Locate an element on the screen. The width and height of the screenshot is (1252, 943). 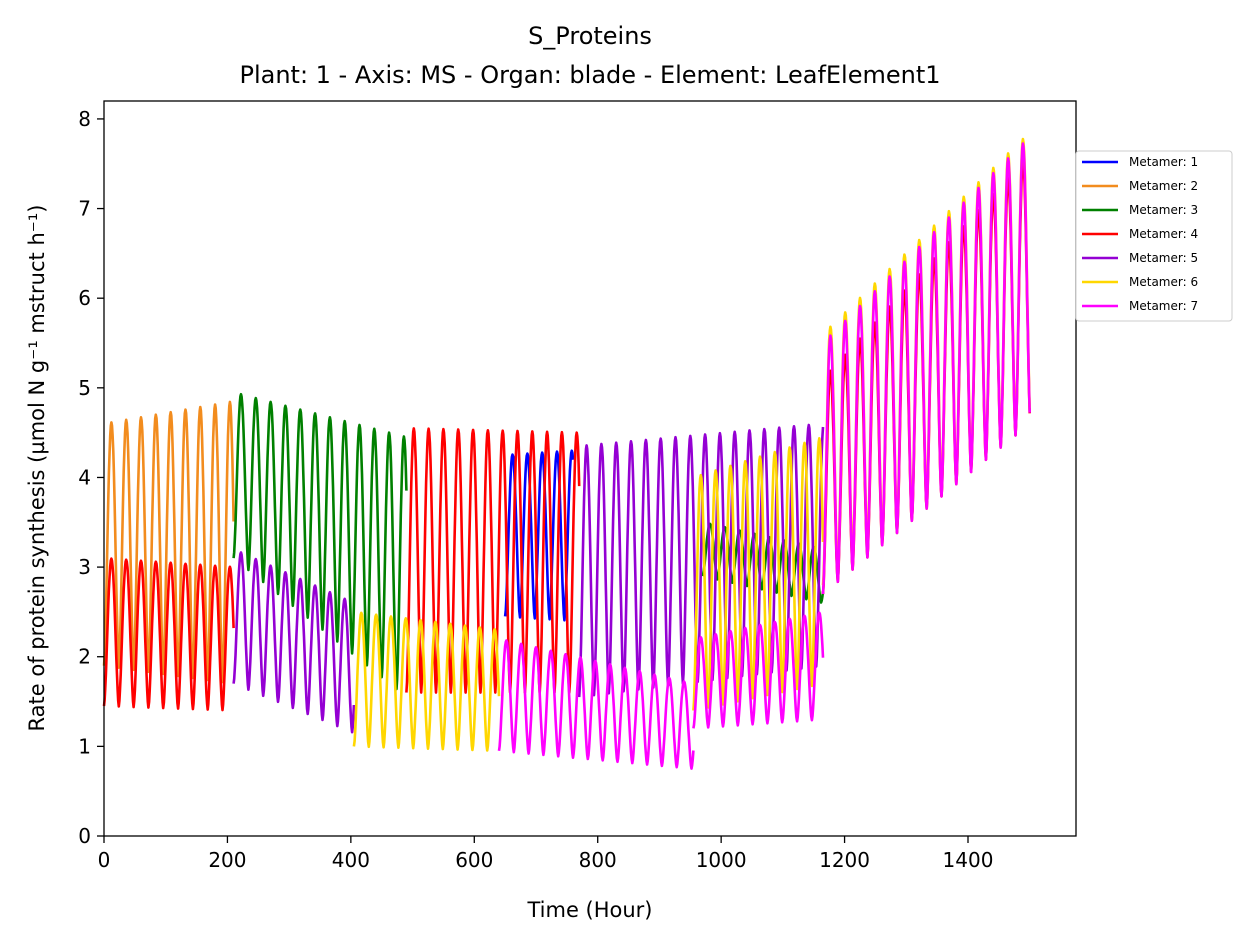
chart-title: S_Proteins is located at coordinates (590, 36).